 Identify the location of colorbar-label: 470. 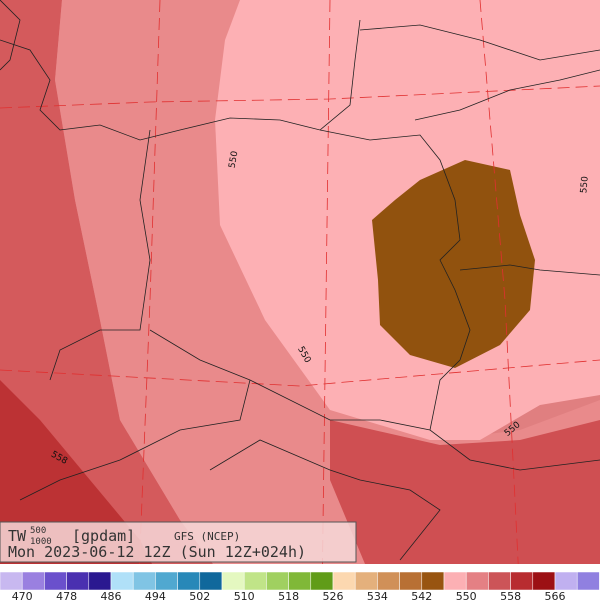
(22, 595).